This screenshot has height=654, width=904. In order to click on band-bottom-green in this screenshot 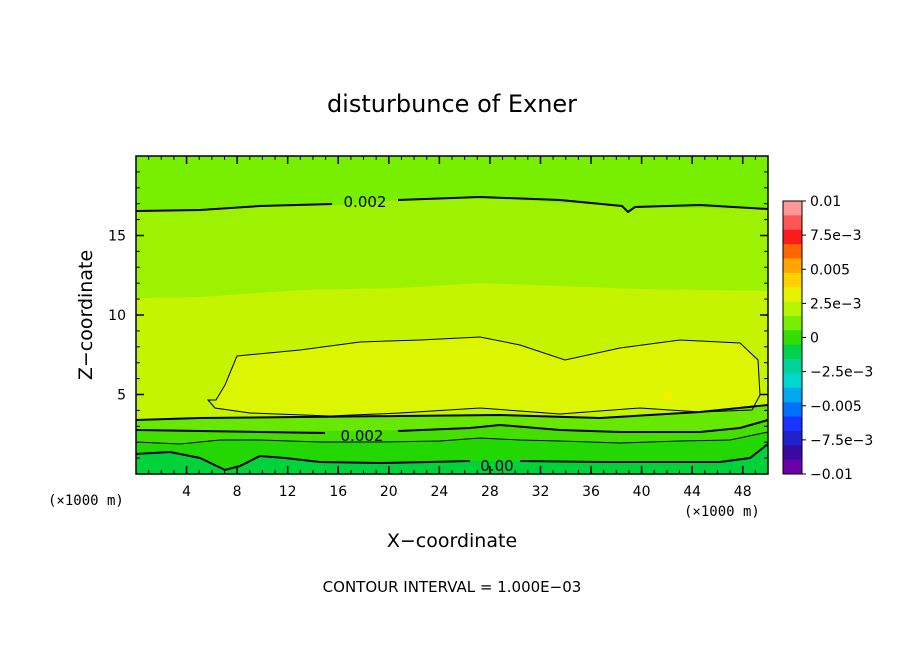, I will do `click(452, 459)`.